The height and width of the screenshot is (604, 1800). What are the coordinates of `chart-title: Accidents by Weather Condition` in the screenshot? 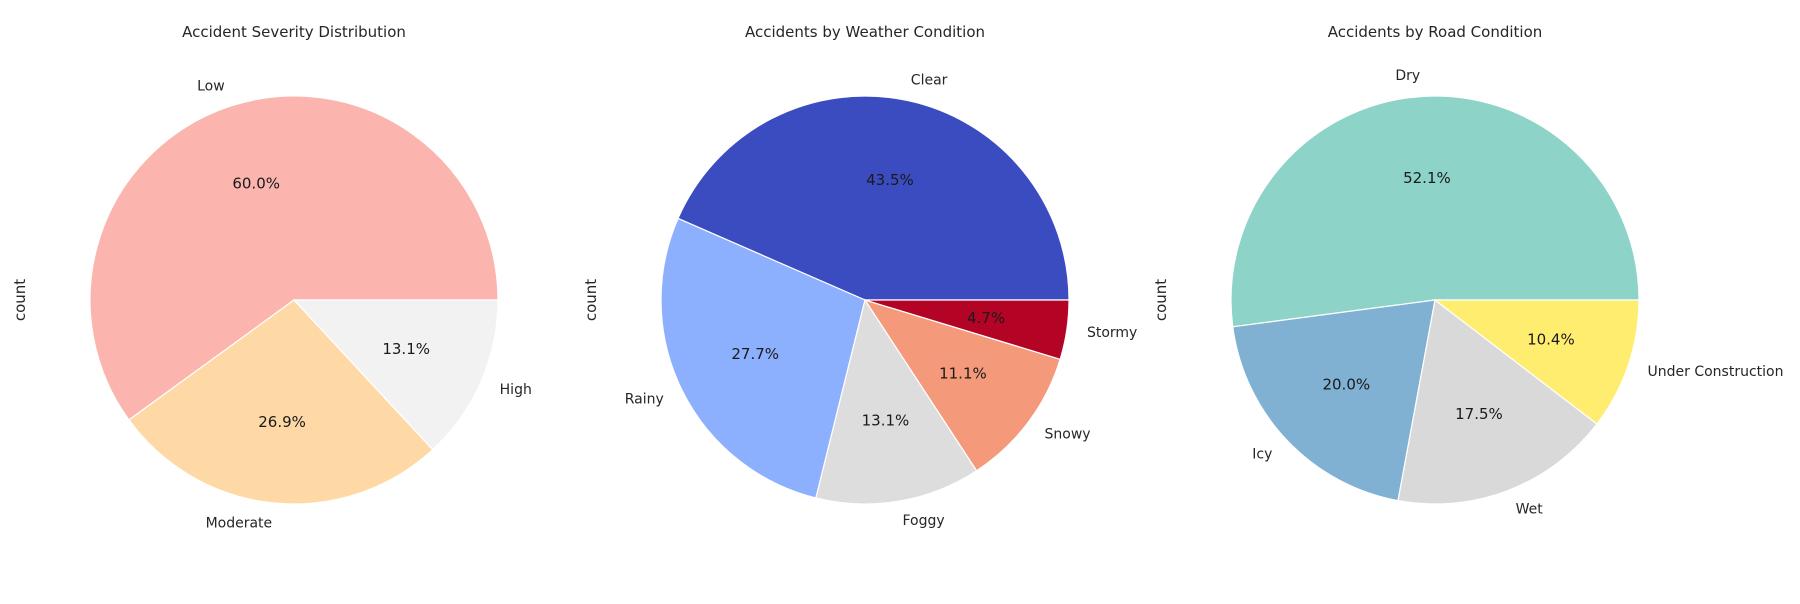 It's located at (865, 32).